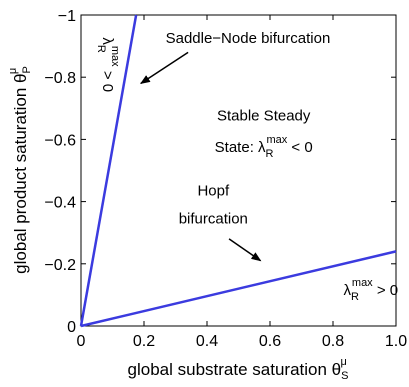 The height and width of the screenshot is (387, 409). I want to click on x-axis-label-text: global substrate saturation θ, so click(235, 369).